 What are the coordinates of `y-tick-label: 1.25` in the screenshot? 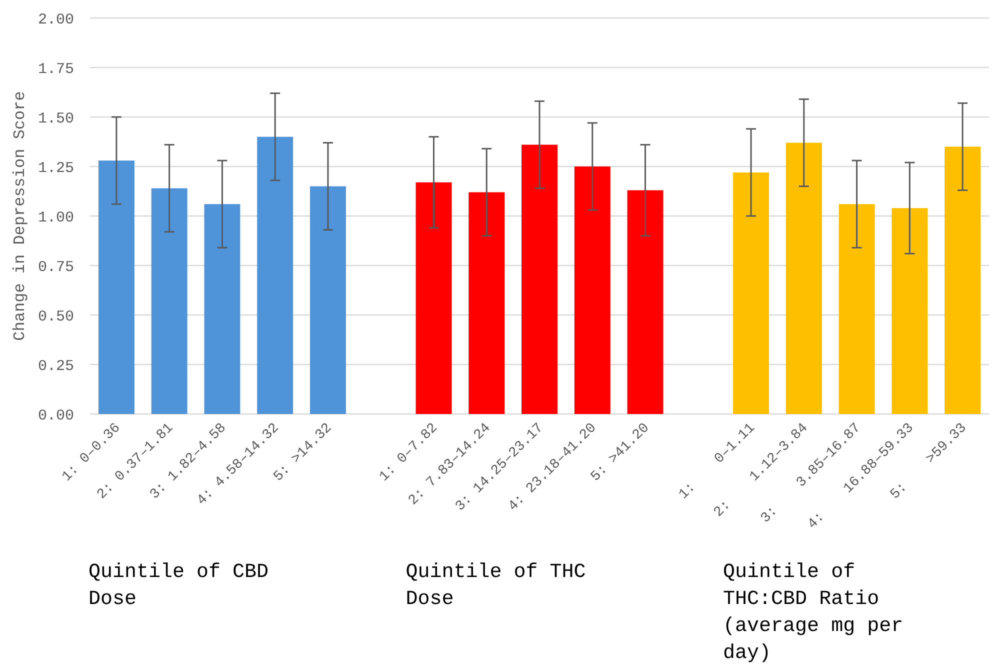 It's located at (56, 168).